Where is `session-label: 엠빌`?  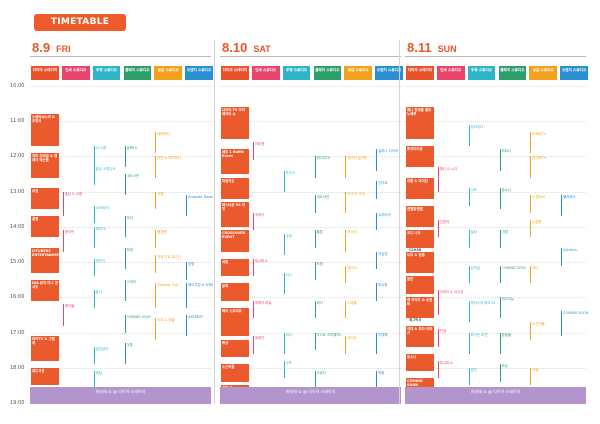 session-label: 엠빌 is located at coordinates (98, 373).